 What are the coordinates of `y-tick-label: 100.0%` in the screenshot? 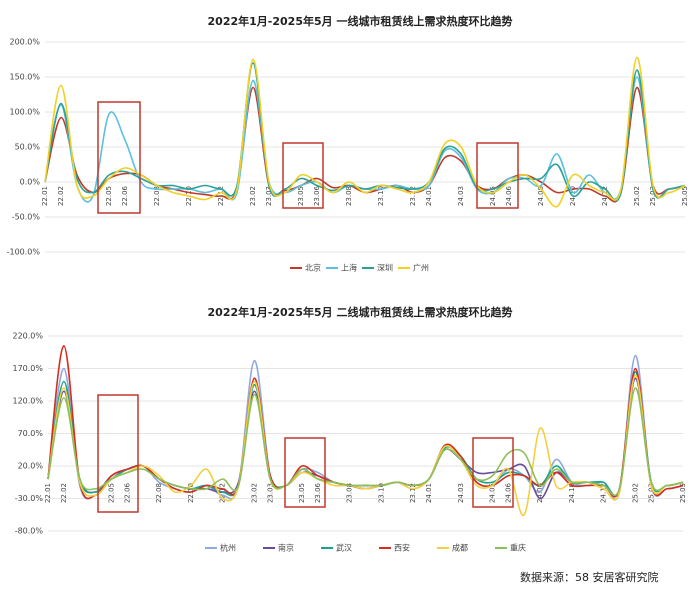 It's located at (24, 112).